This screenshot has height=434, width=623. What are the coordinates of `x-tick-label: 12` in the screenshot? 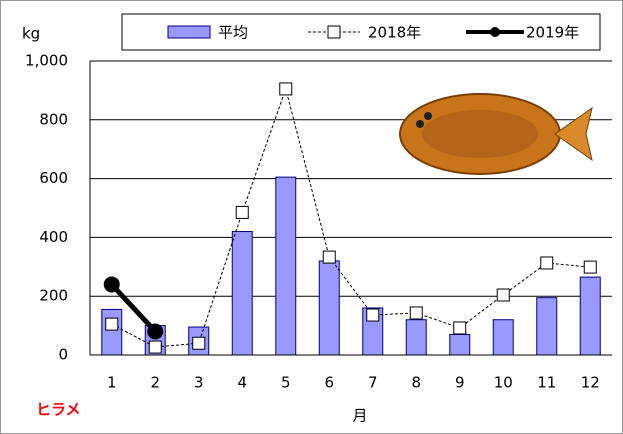 It's located at (590, 383).